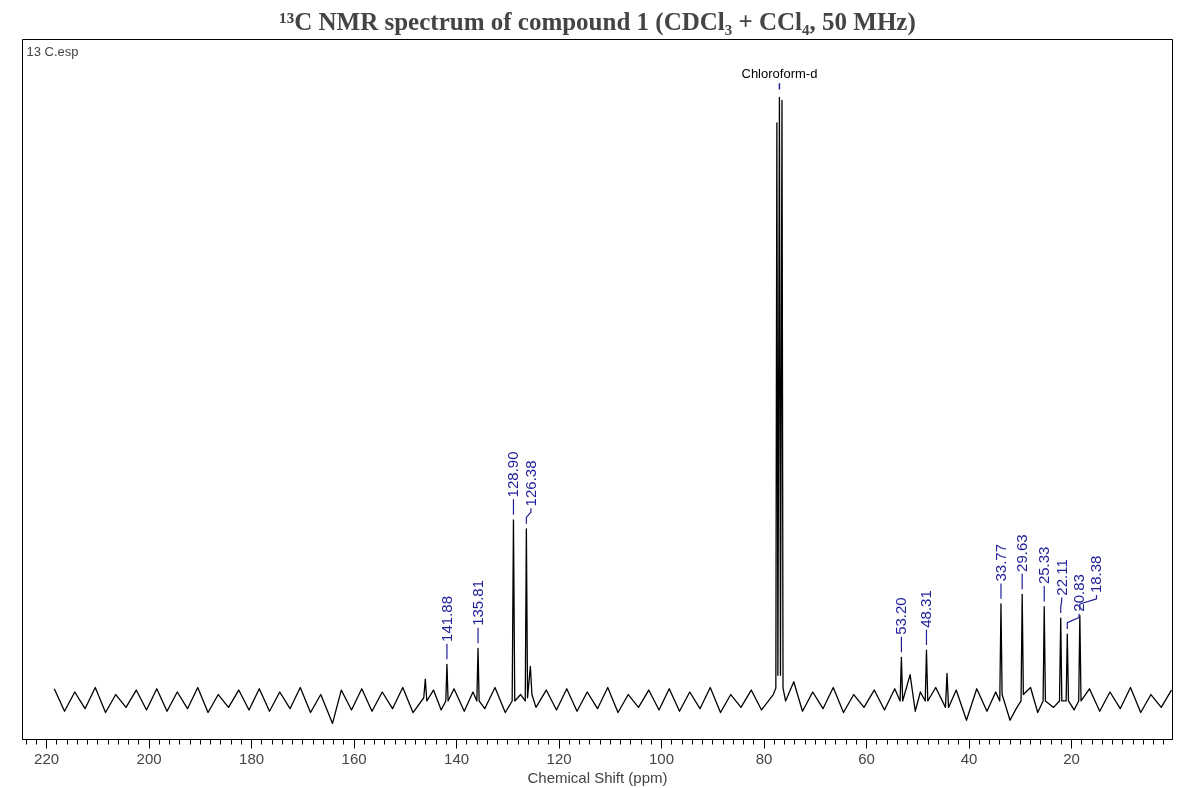  I want to click on annotation: 48.31, so click(926, 609).